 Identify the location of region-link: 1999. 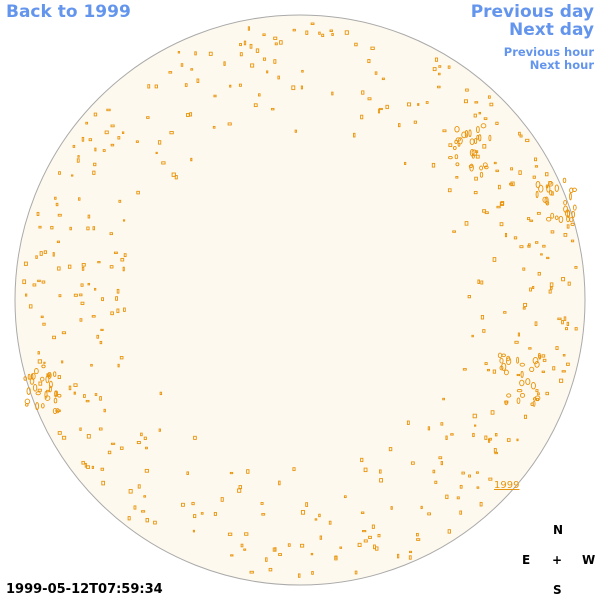
(506, 485).